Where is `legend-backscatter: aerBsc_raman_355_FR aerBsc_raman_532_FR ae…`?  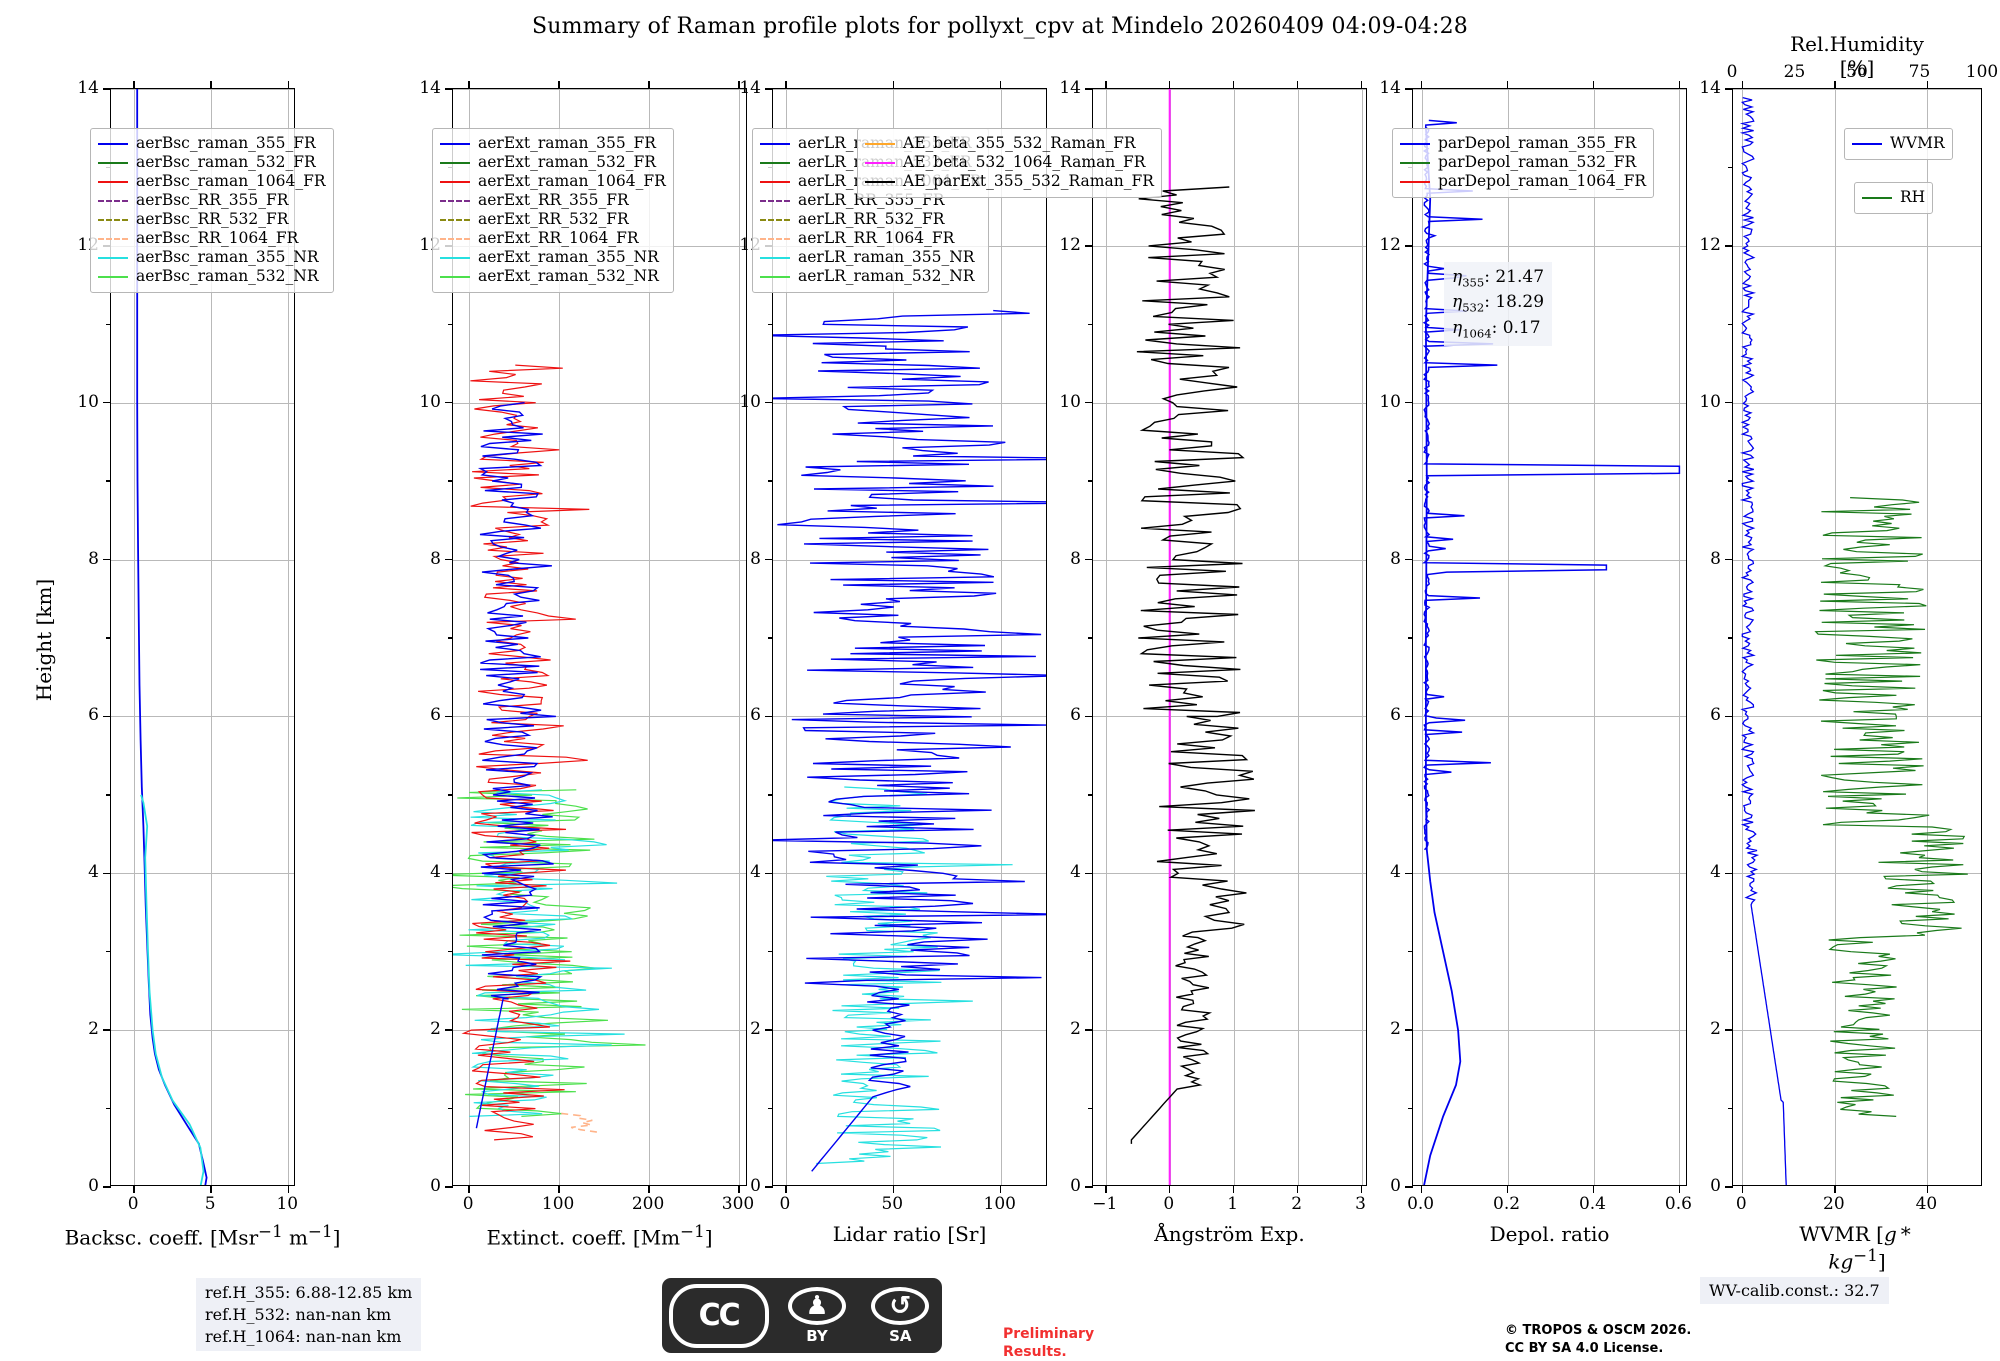 legend-backscatter: aerBsc_raman_355_FR aerBsc_raman_532_FR ae… is located at coordinates (212, 210).